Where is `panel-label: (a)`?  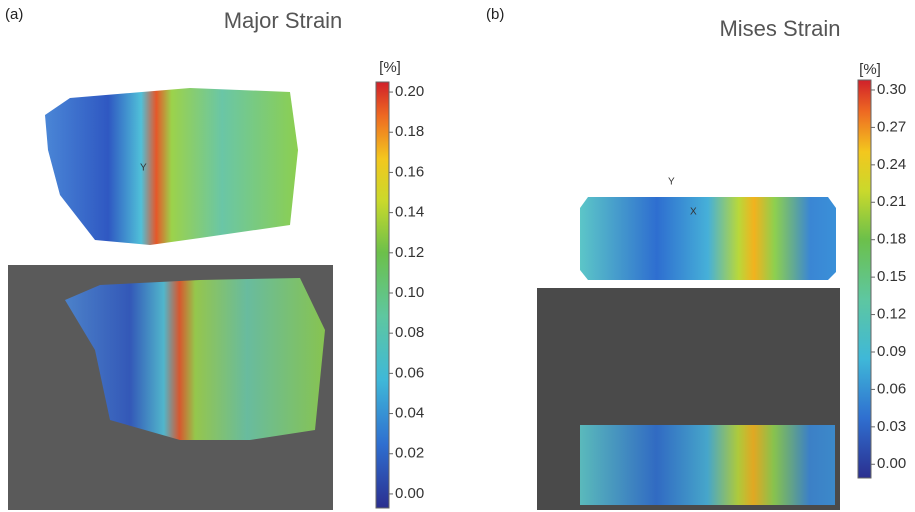 panel-label: (a) is located at coordinates (14, 14).